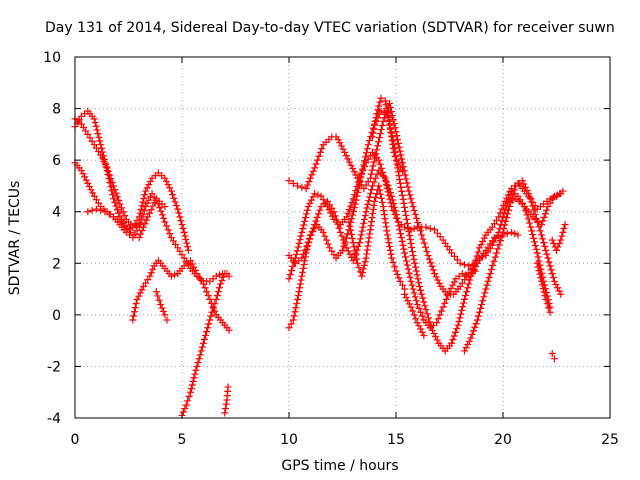  Describe the element at coordinates (75, 440) in the screenshot. I see `x-tick-label: 0` at that location.